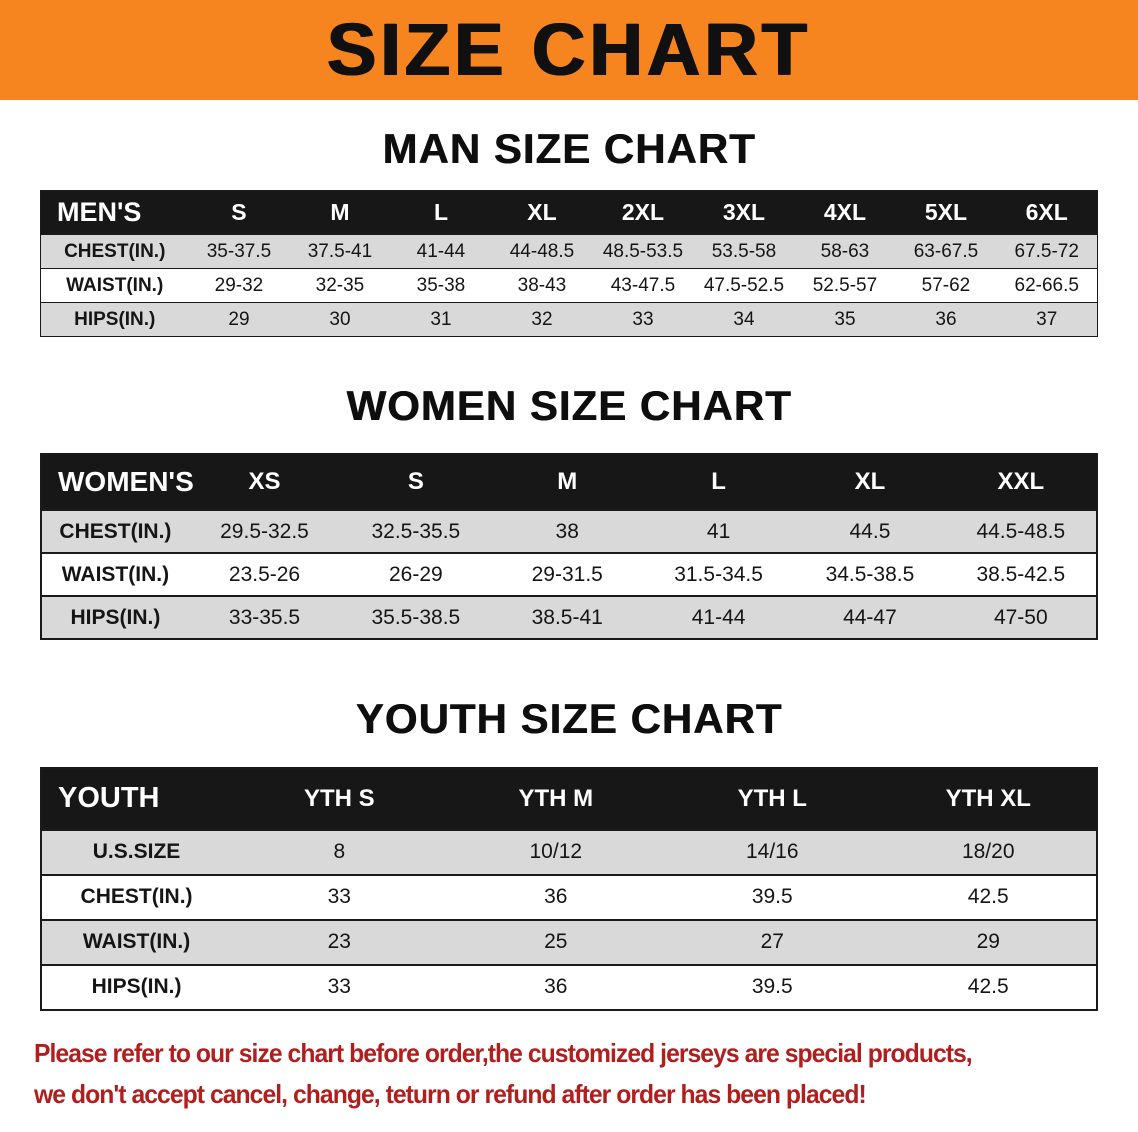 This screenshot has height=1132, width=1138. I want to click on size-value-cell: 29, so click(239, 320).